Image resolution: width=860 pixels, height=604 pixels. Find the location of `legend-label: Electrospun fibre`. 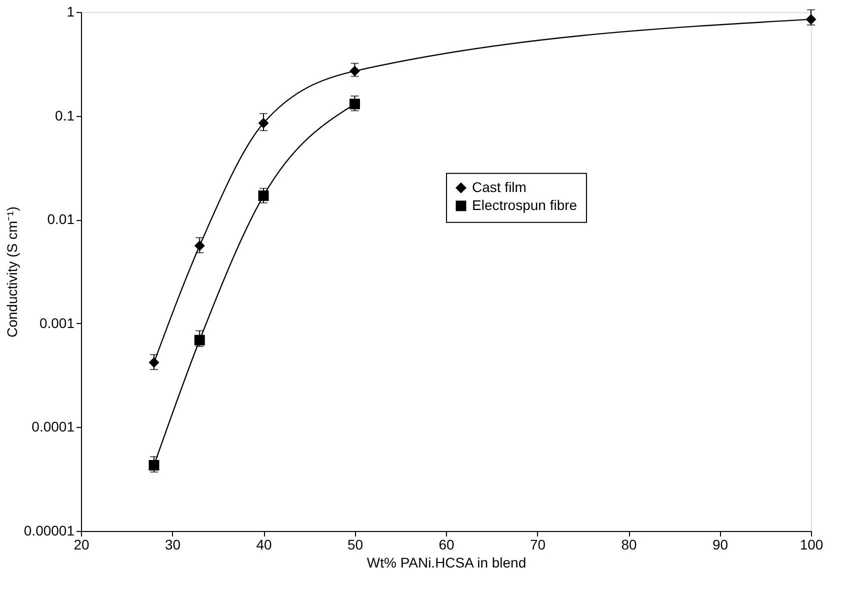

legend-label: Electrospun fibre is located at coordinates (525, 204).